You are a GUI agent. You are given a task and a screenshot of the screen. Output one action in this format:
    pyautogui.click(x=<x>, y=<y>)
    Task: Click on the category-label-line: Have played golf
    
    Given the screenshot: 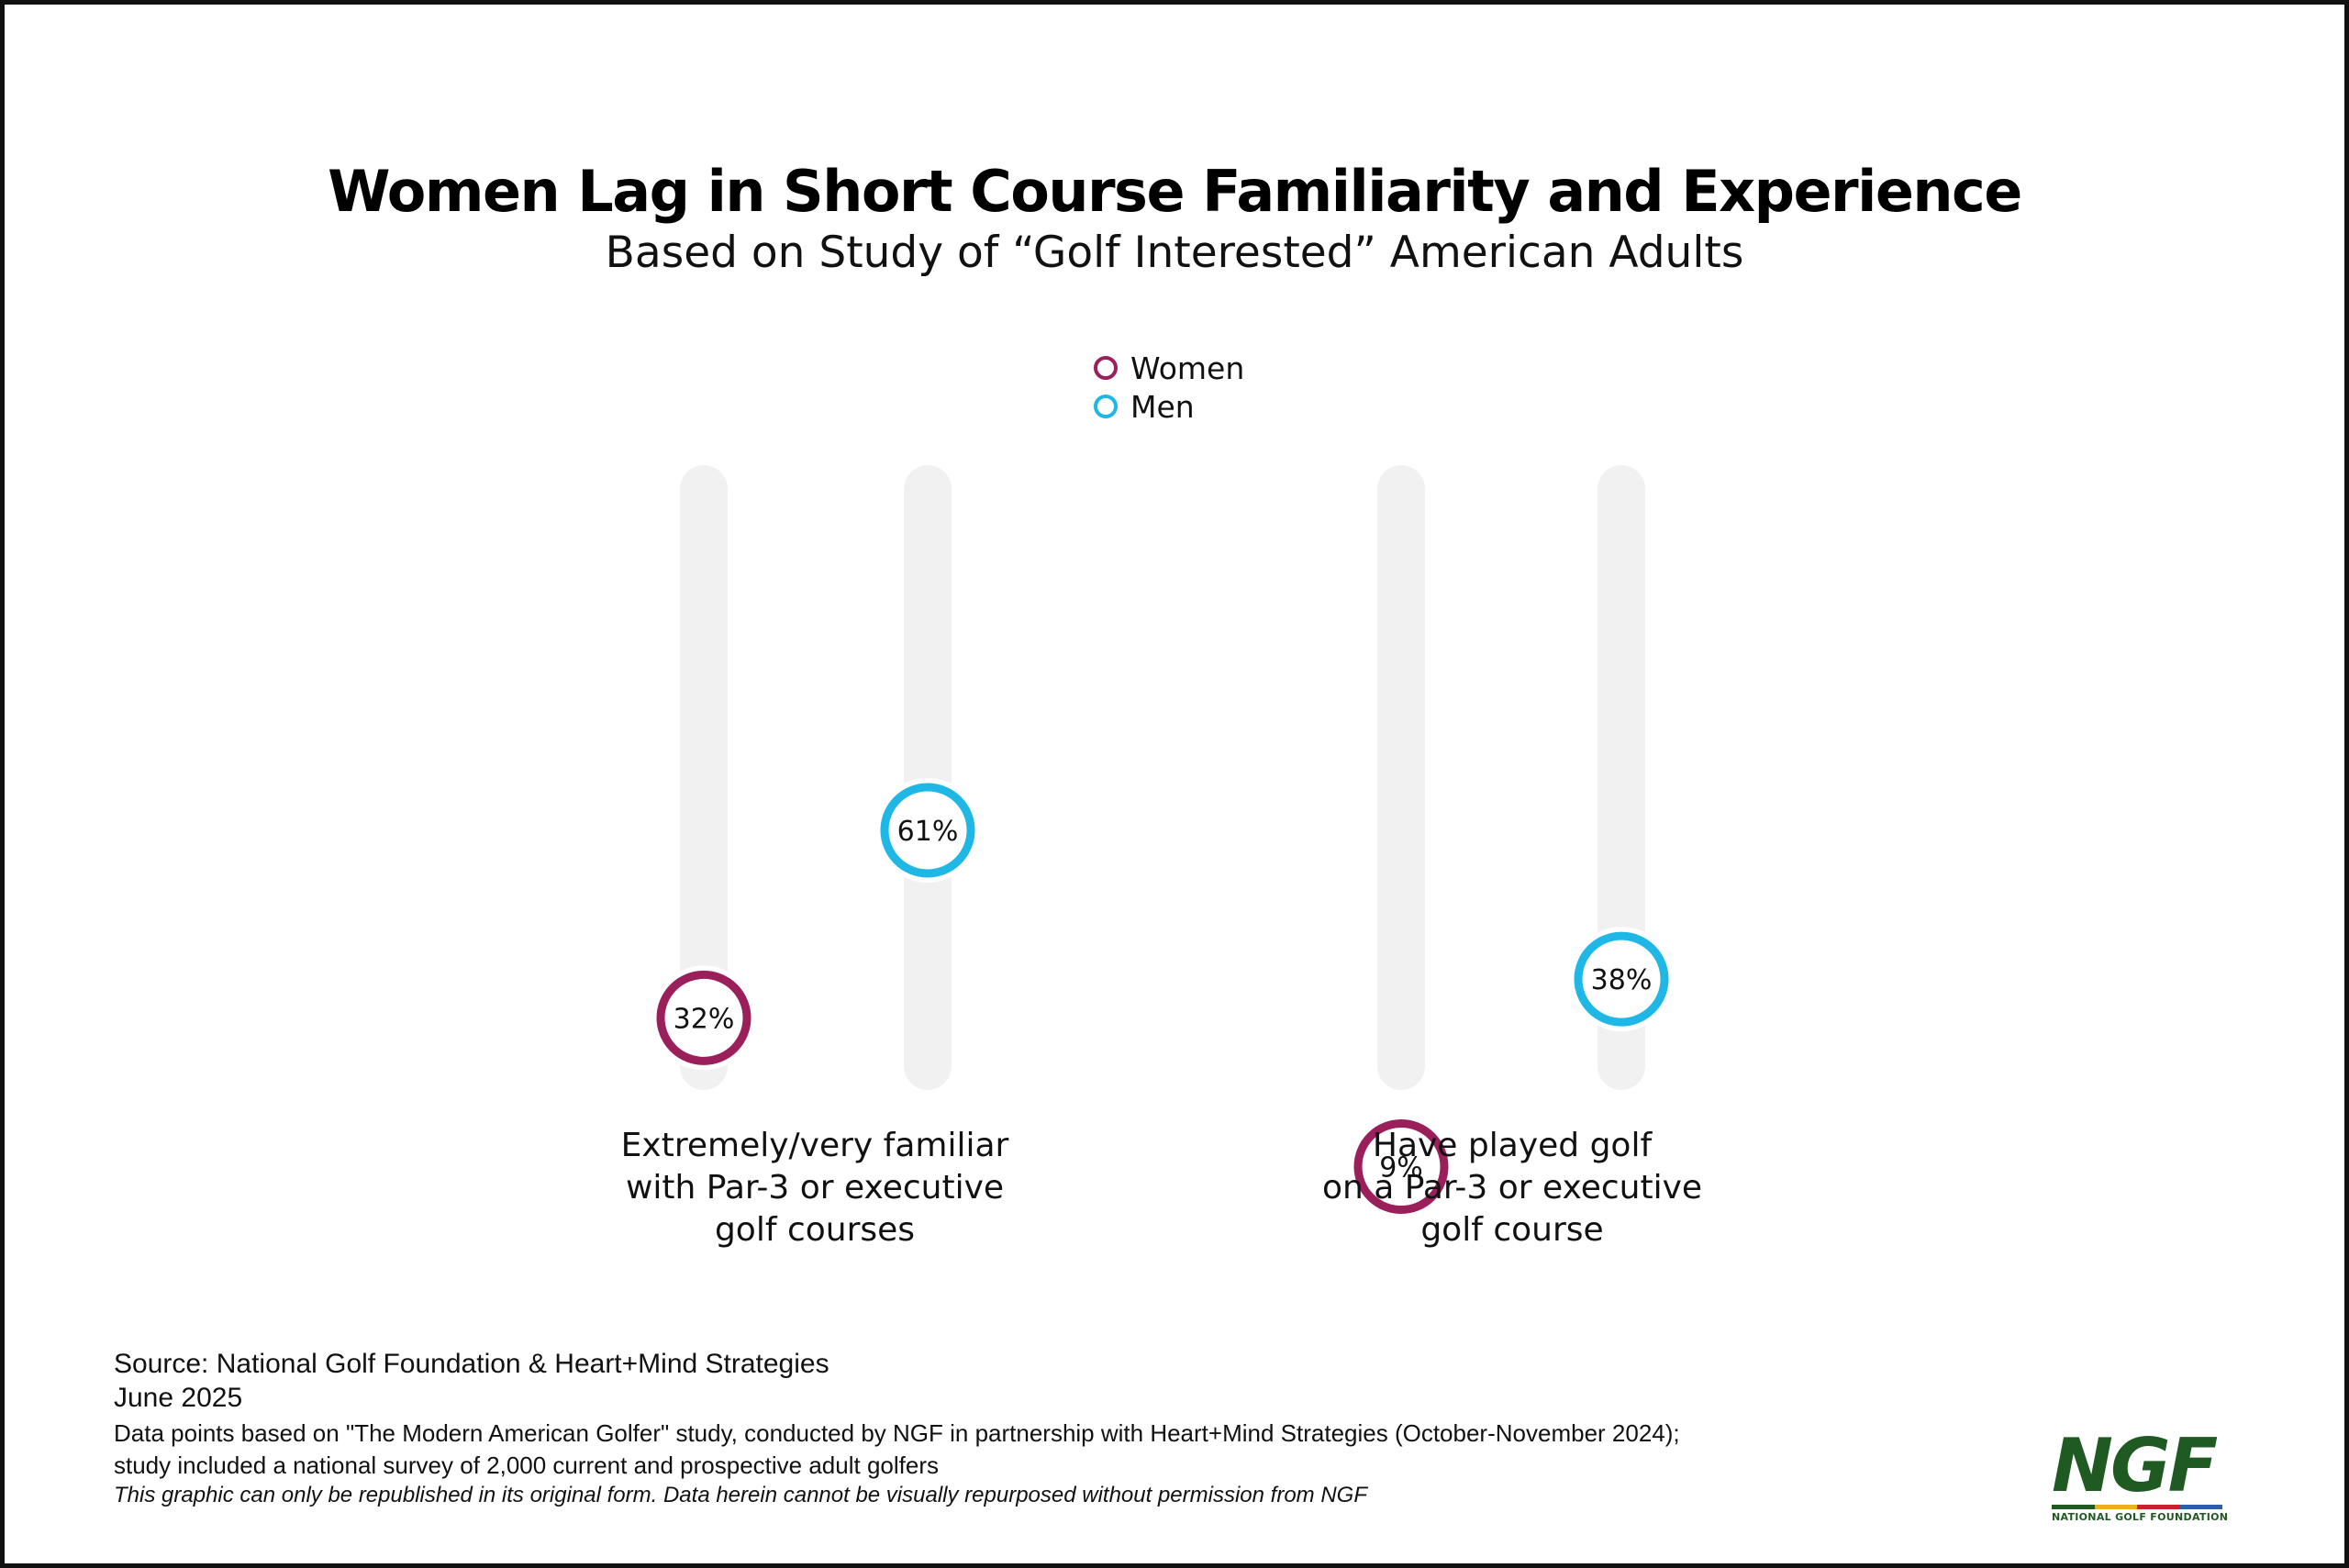 What is the action you would take?
    pyautogui.click(x=1512, y=1145)
    